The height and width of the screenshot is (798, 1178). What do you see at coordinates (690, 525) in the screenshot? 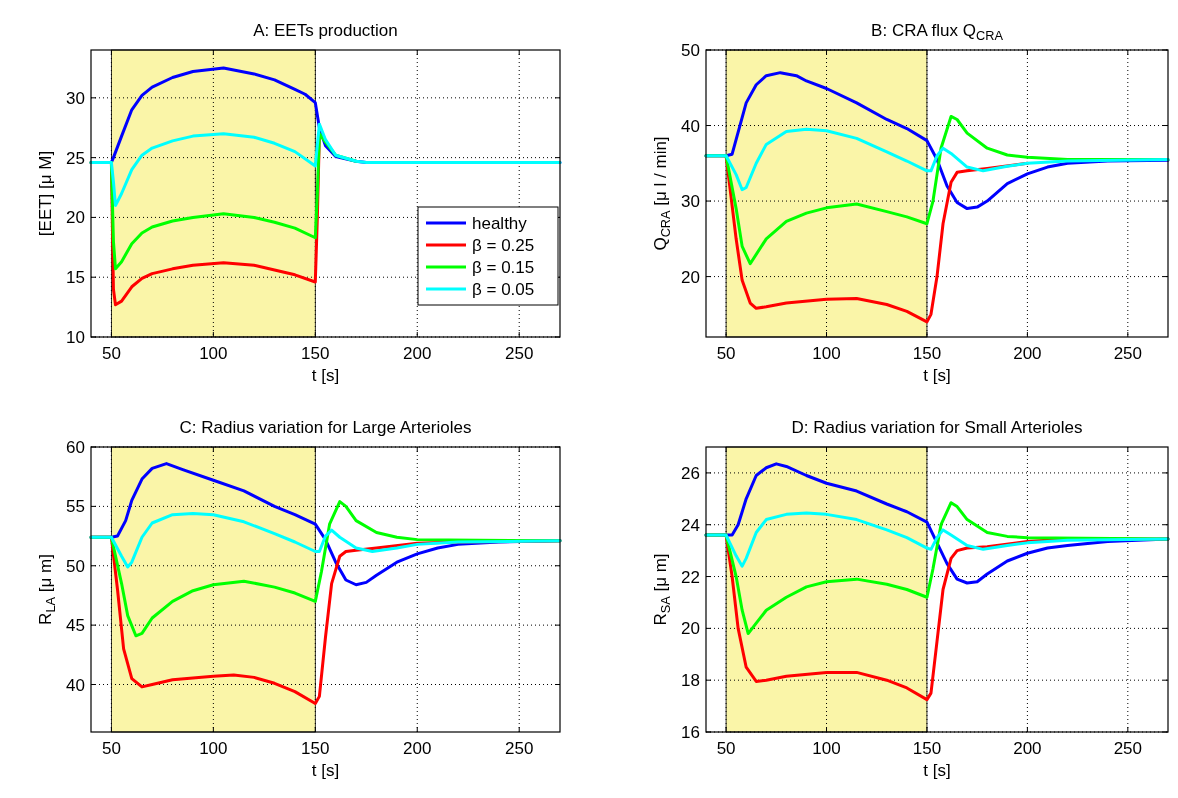
I see `y-tick-label: 24` at bounding box center [690, 525].